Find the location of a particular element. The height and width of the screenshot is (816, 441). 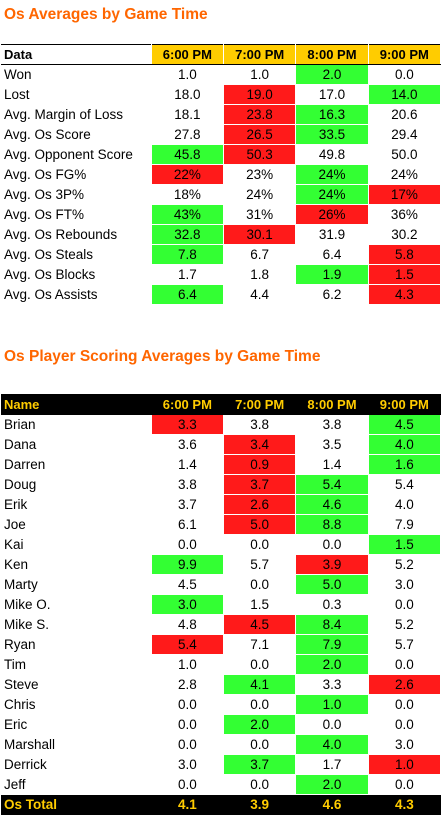

value-cell: 3.4 is located at coordinates (259, 444).